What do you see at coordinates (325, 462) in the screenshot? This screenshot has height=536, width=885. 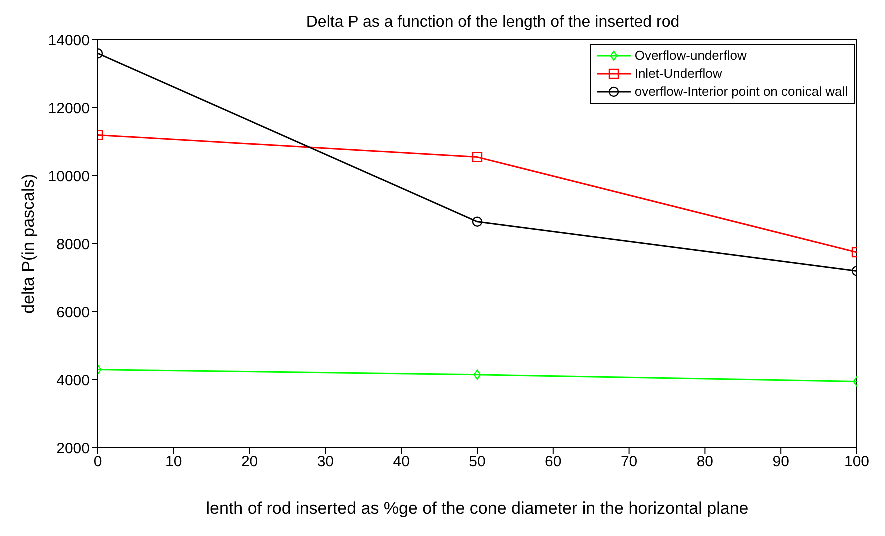 I see `x-tick-label: 30` at bounding box center [325, 462].